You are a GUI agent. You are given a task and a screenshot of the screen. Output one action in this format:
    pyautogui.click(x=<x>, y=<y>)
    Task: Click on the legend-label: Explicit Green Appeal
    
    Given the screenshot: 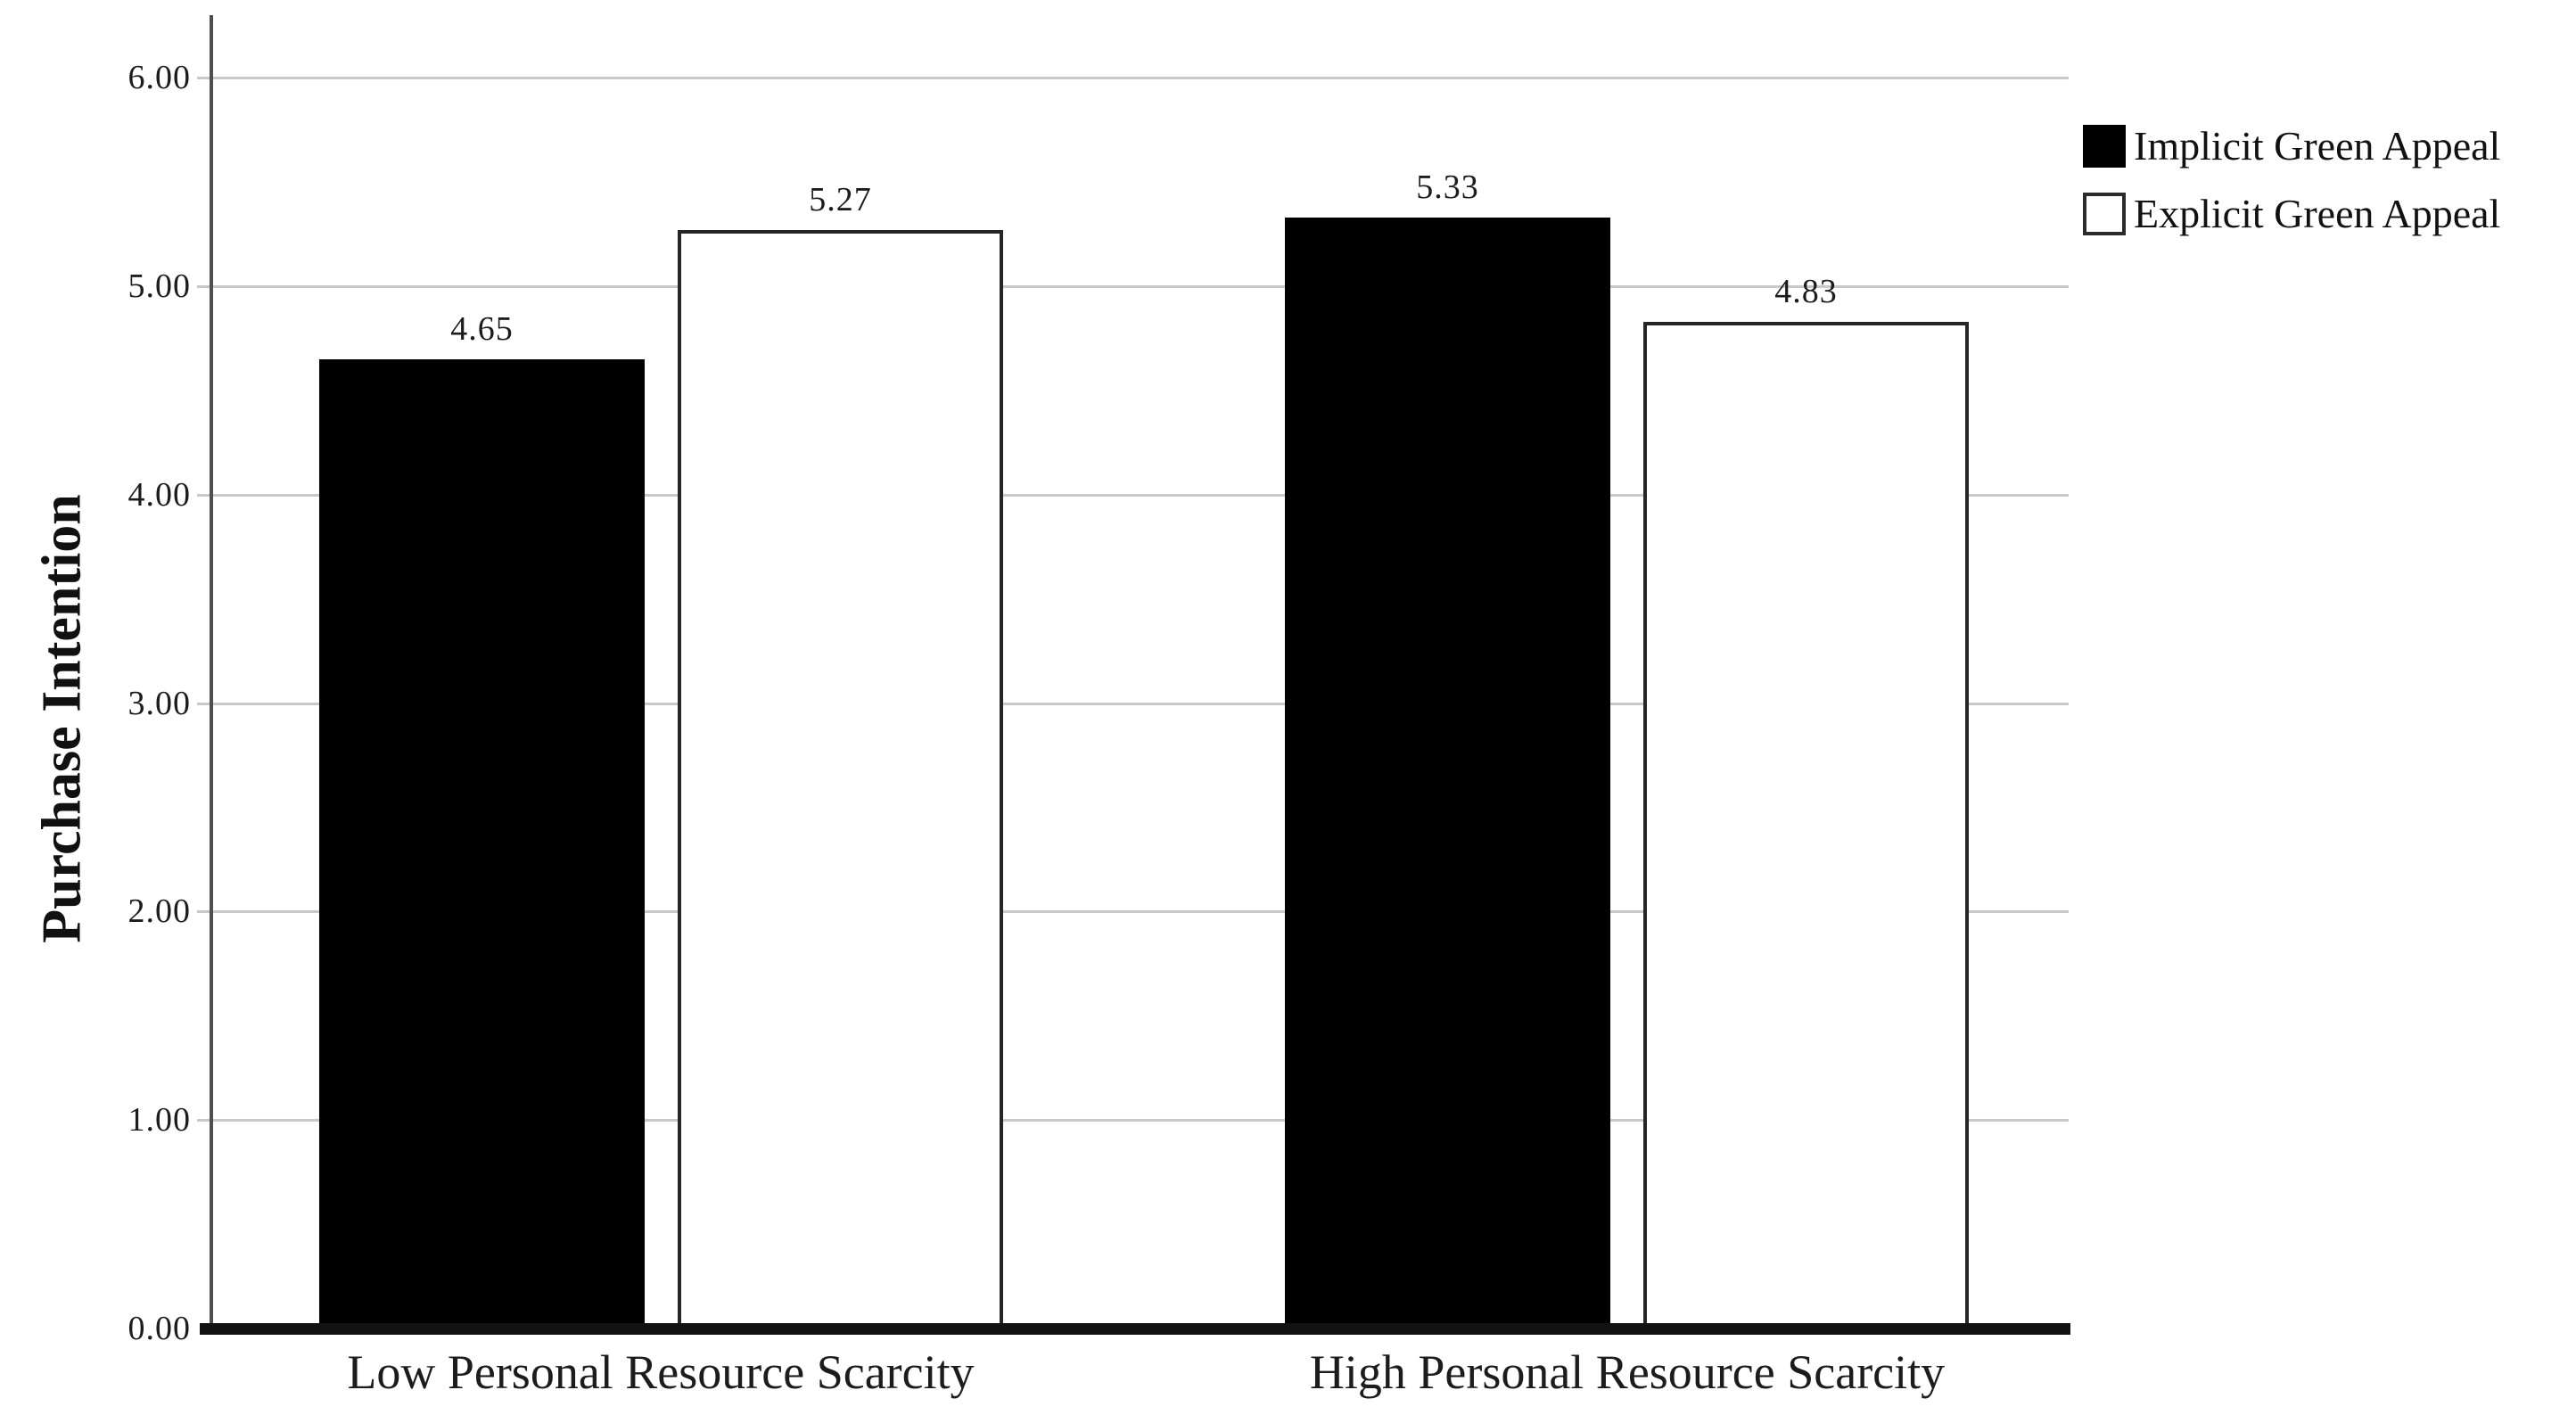 What is the action you would take?
    pyautogui.click(x=2317, y=213)
    